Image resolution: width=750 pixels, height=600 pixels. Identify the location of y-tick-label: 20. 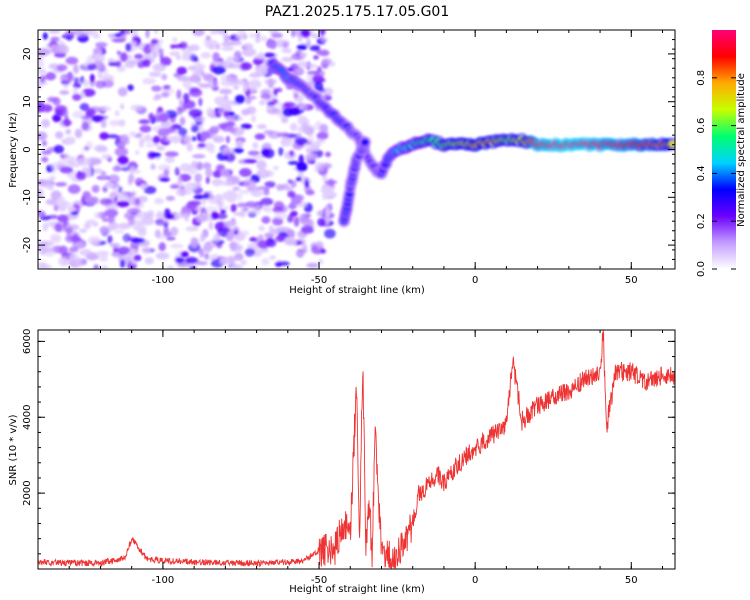
(27, 54).